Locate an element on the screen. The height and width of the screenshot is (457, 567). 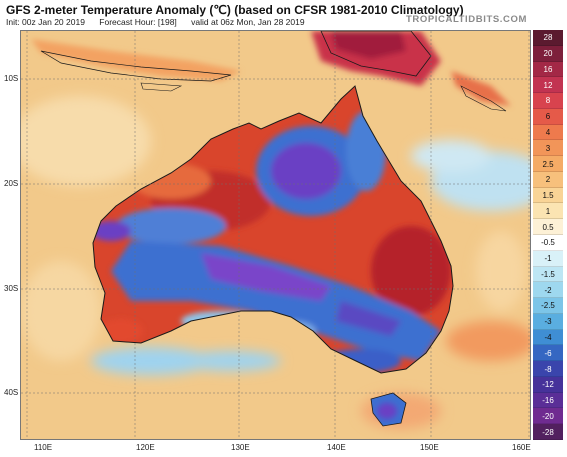
colorbar-cell: -6 is located at coordinates (548, 353).